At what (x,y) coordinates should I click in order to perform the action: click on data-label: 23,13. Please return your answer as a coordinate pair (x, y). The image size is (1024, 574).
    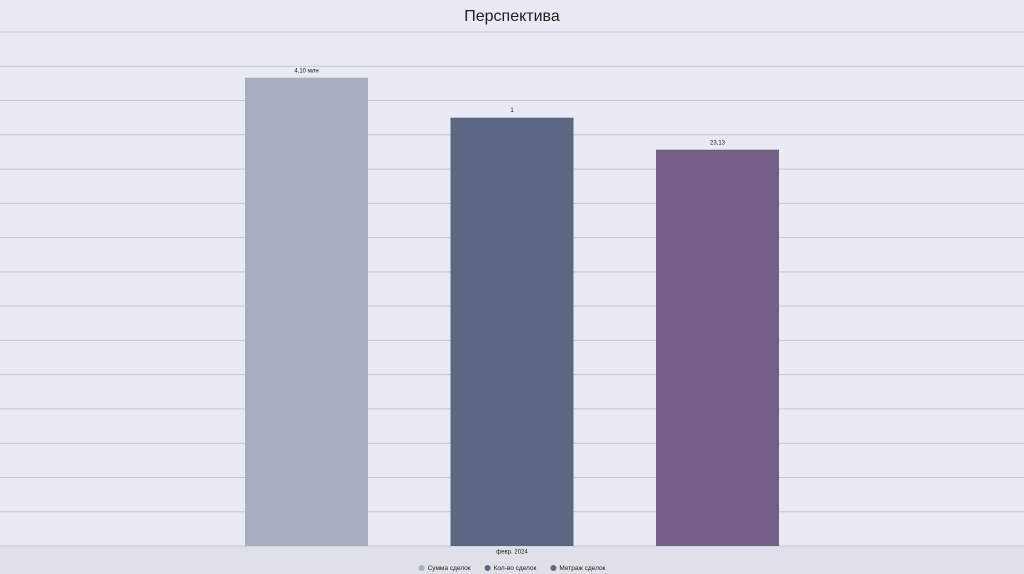
    Looking at the image, I should click on (718, 143).